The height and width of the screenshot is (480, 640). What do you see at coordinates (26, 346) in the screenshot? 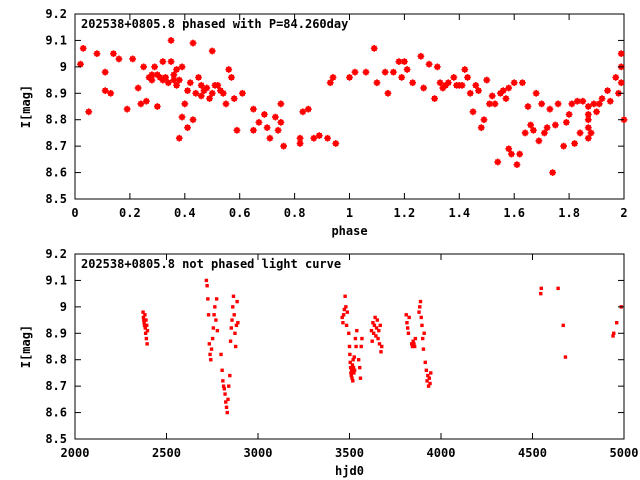
I see `unphased-y-axis-label: I[mag]` at bounding box center [26, 346].